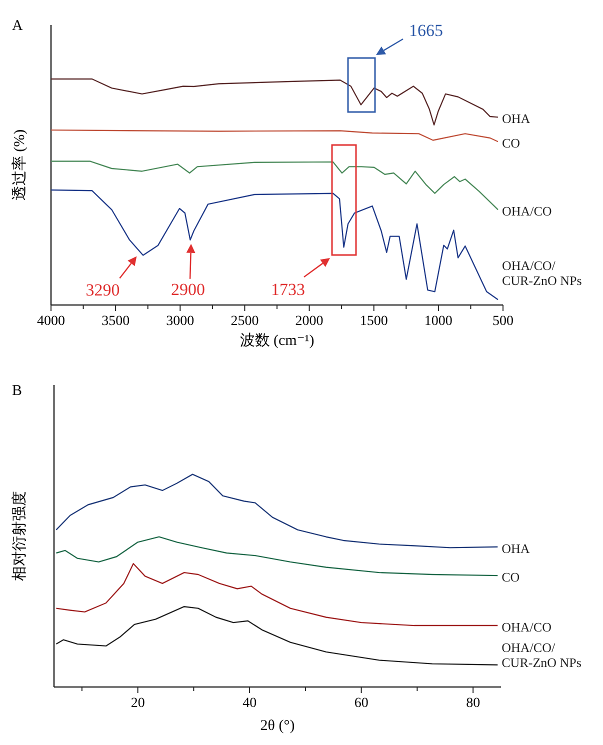  Describe the element at coordinates (249, 703) in the screenshot. I see `x-tick-label: 40` at that location.